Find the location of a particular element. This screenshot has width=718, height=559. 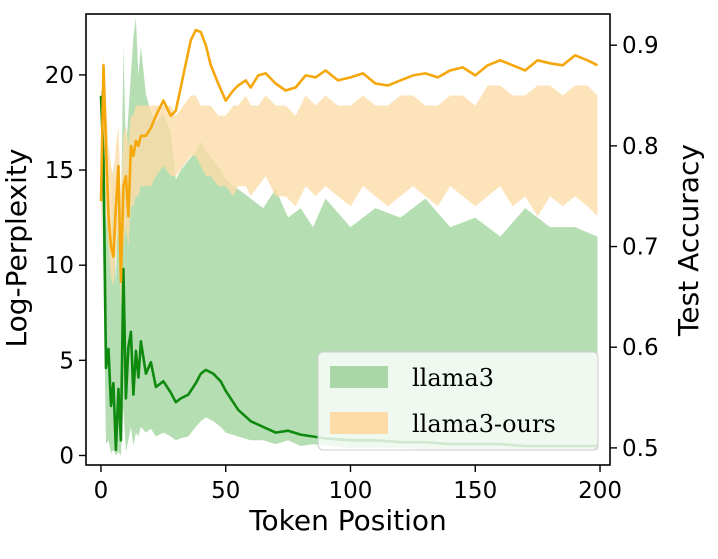

left-y-tick-label: 5 is located at coordinates (66, 361).